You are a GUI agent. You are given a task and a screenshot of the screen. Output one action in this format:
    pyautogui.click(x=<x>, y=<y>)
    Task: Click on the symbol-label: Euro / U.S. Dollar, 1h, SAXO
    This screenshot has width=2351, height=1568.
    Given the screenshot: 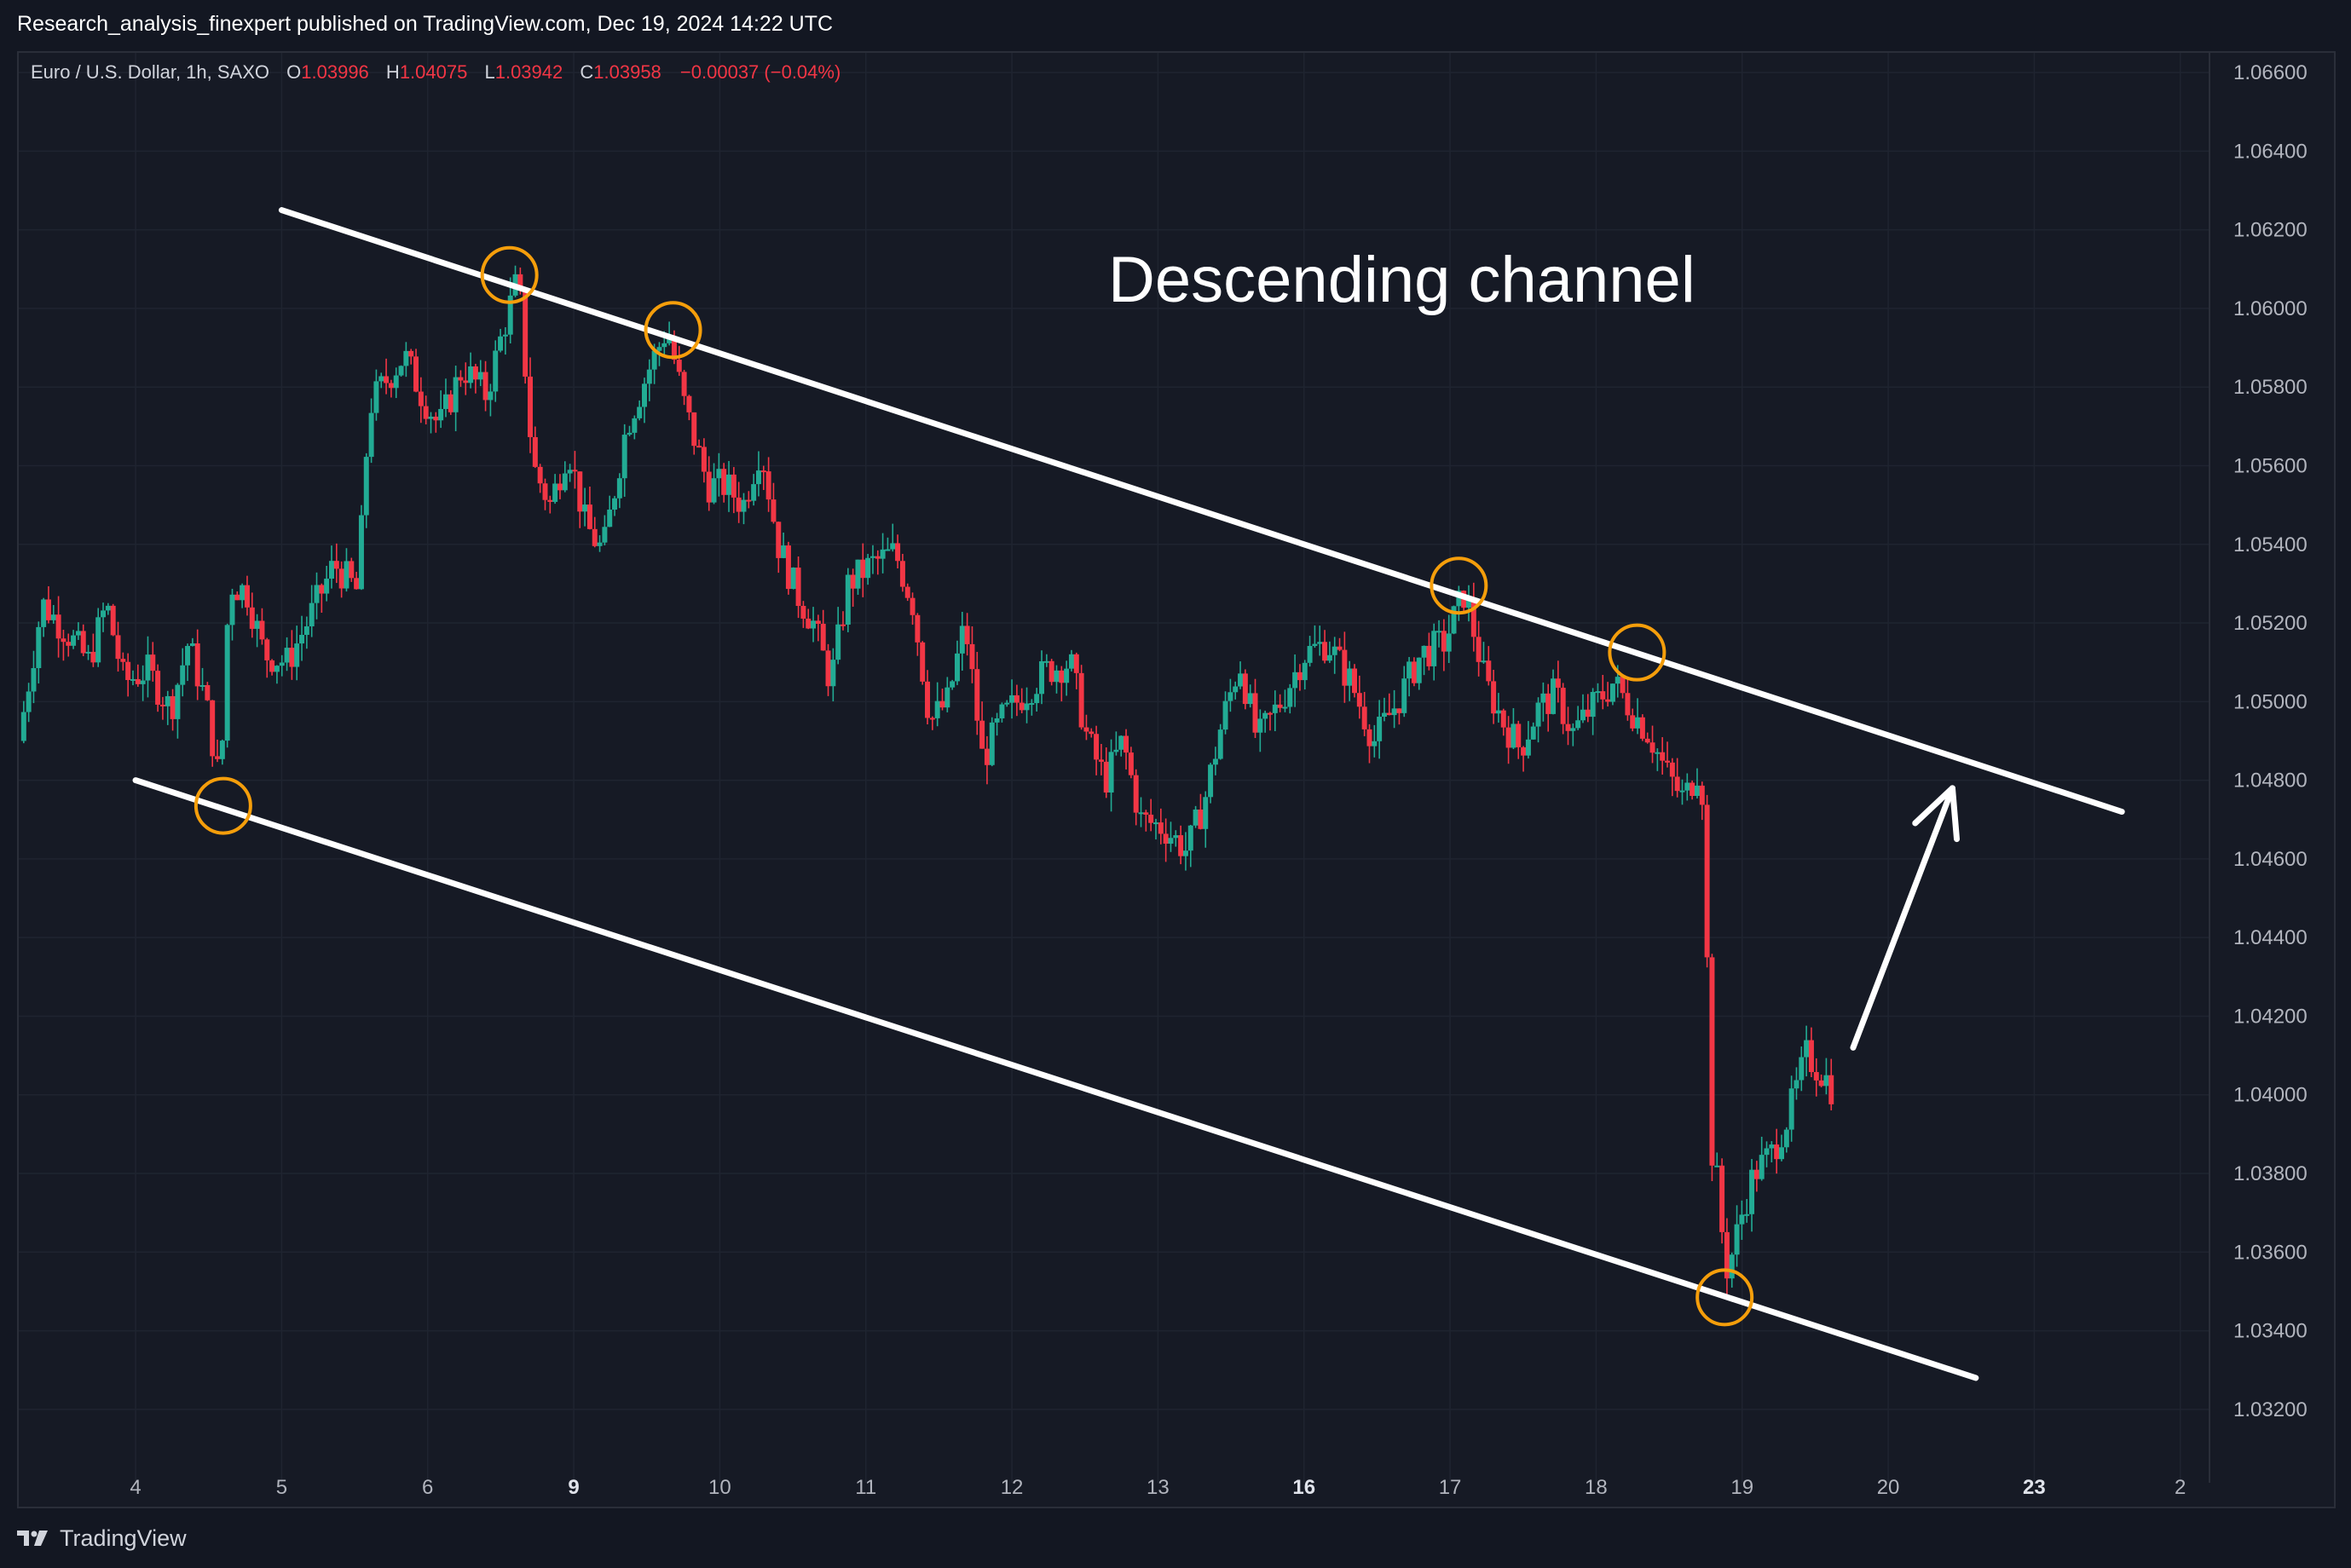 What is the action you would take?
    pyautogui.click(x=150, y=72)
    